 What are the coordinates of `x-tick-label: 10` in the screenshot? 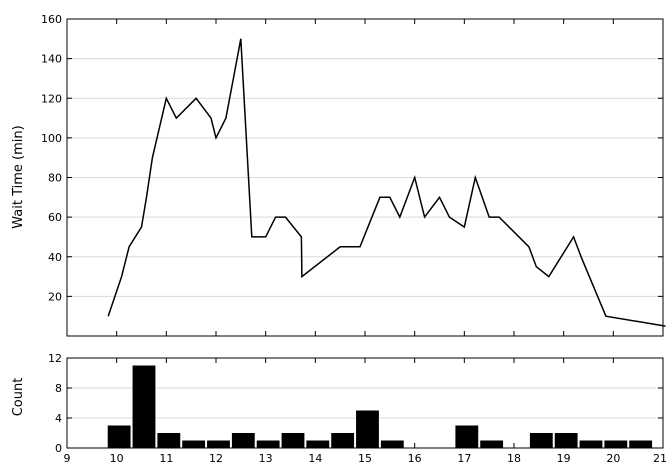 It's located at (117, 458).